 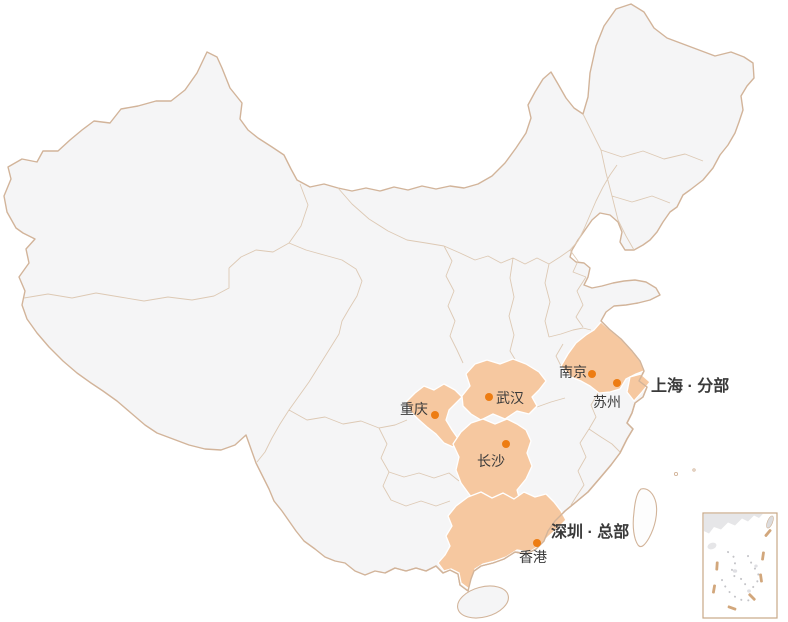 I want to click on city-label-changsha: 长沙, so click(x=491, y=461).